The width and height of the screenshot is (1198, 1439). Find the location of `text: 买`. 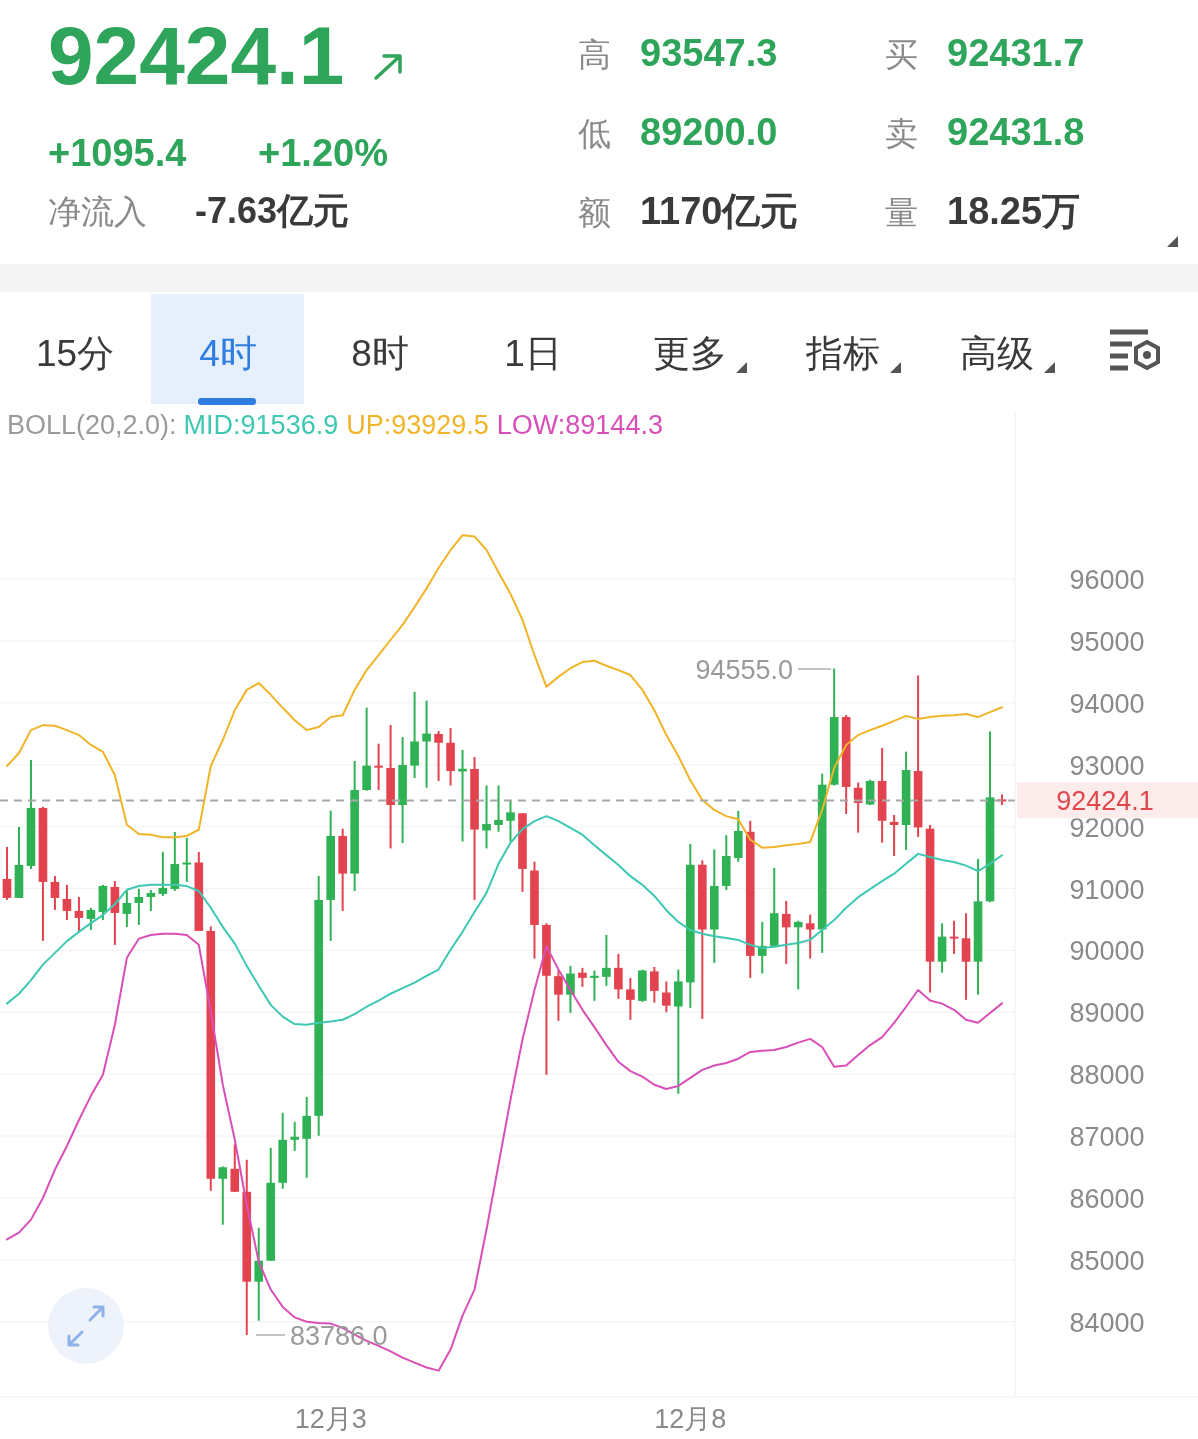

text: 买 is located at coordinates (901, 54).